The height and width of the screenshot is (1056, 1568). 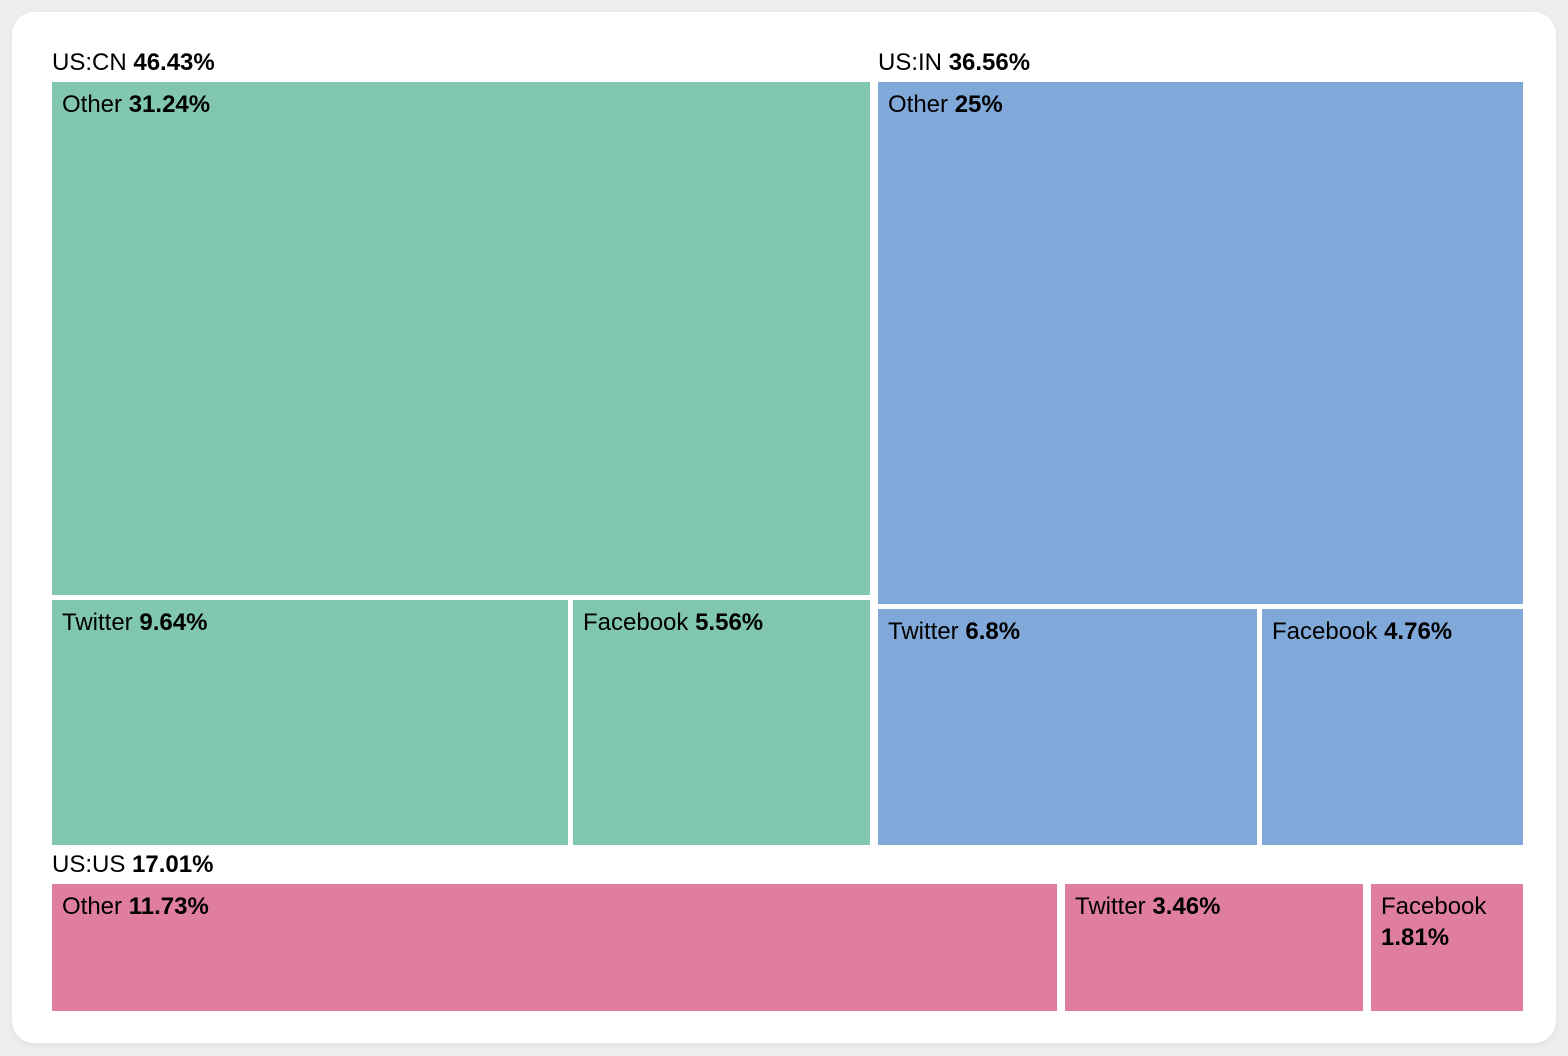 I want to click on group-value: 17.01%, so click(x=173, y=864).